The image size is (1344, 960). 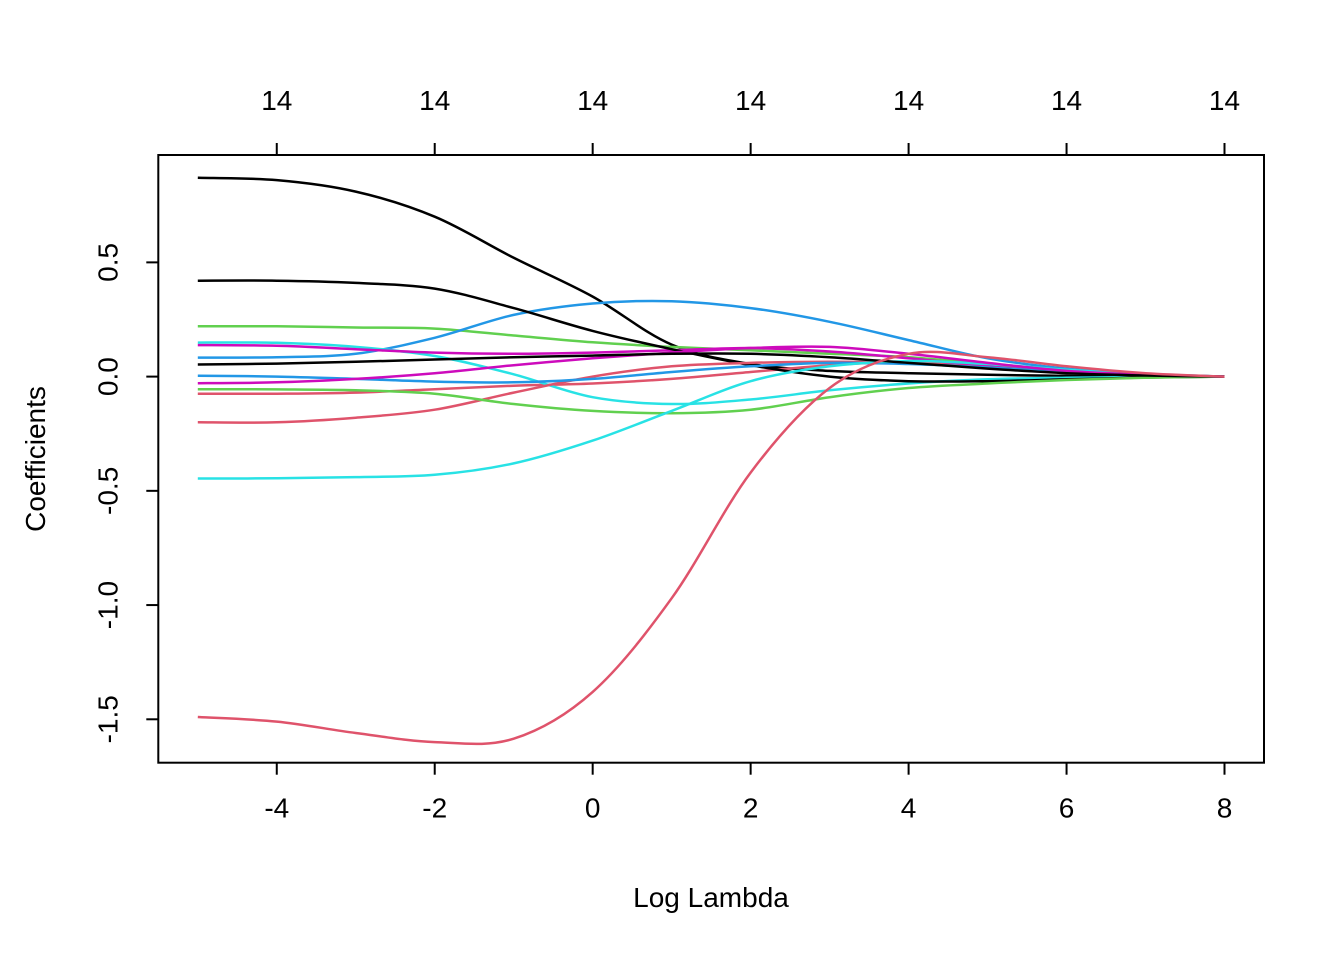 What do you see at coordinates (711, 897) in the screenshot?
I see `x-axis-title: Log Lambda` at bounding box center [711, 897].